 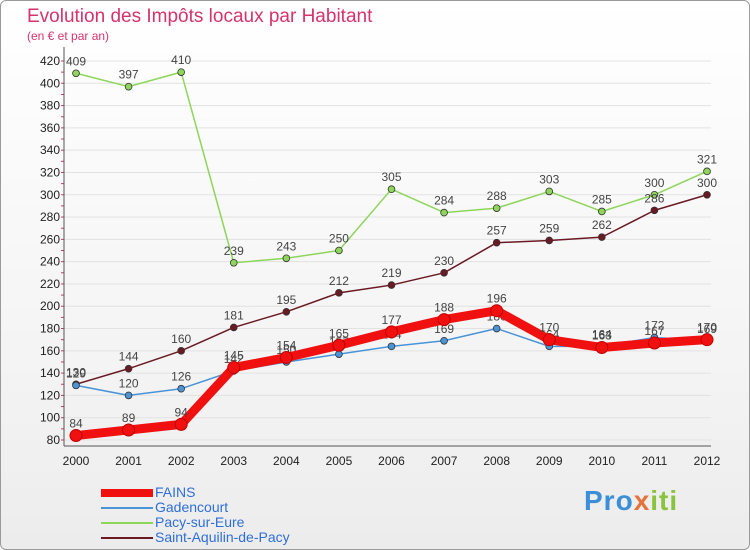 I want to click on logo-part-1: Pro, so click(x=609, y=500).